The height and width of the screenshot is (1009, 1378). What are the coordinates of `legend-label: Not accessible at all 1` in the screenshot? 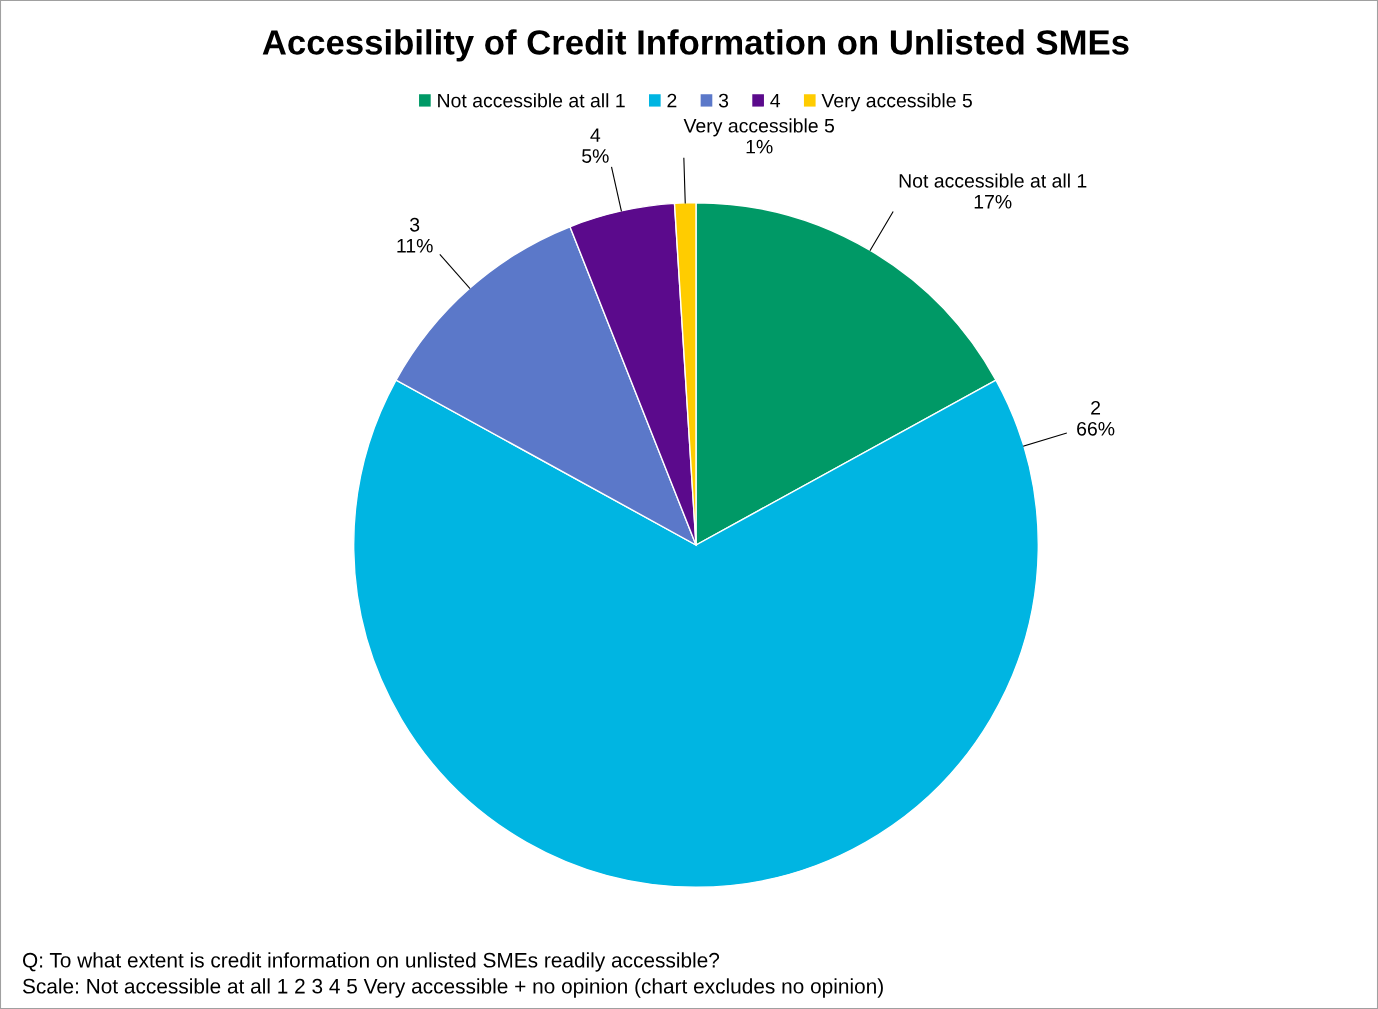 It's located at (531, 100).